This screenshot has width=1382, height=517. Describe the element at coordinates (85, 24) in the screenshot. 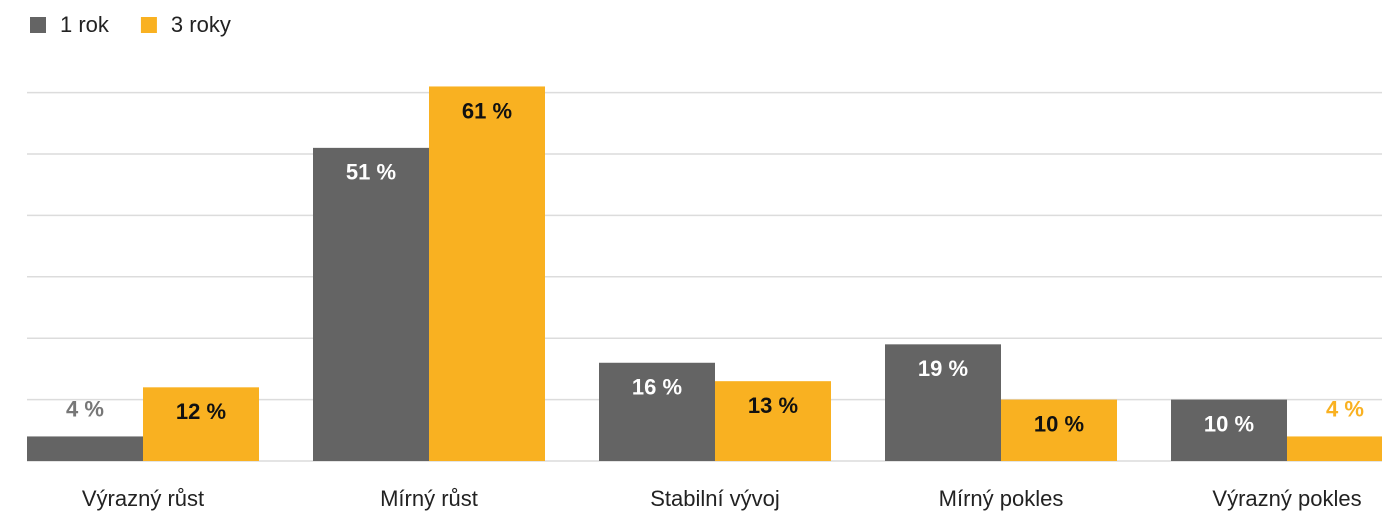

I see `legend-label: 1 rok` at that location.